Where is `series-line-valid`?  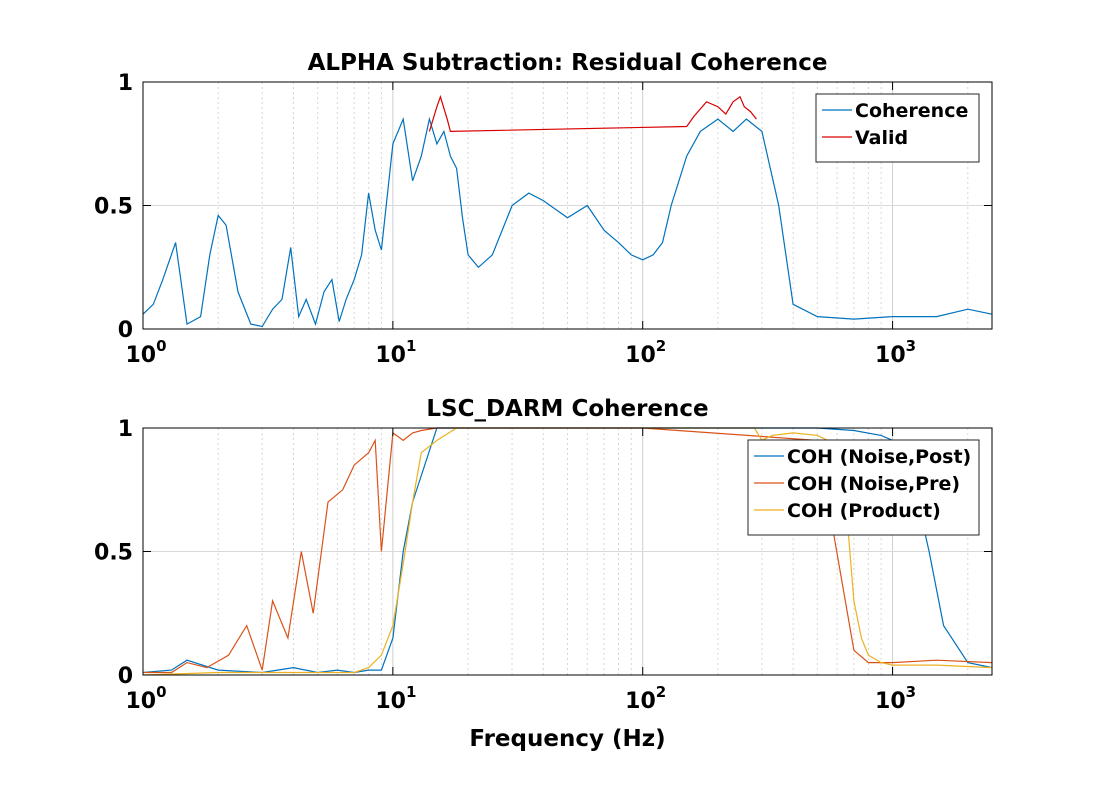
series-line-valid is located at coordinates (592, 113).